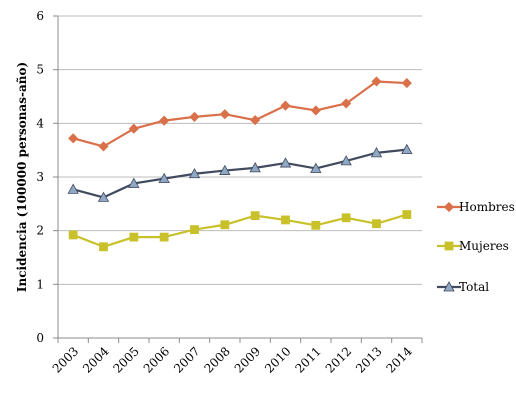 The image size is (516, 403). I want to click on legend-marker-total, so click(449, 286).